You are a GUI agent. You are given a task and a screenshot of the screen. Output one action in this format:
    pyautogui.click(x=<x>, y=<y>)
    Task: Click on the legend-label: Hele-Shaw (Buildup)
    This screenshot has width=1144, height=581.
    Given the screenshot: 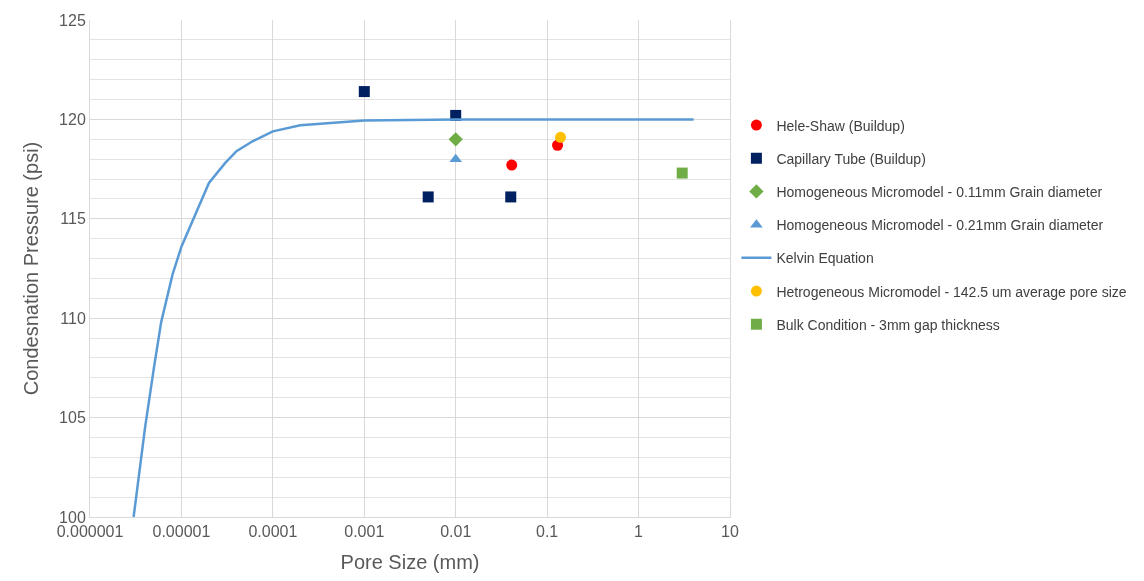 What is the action you would take?
    pyautogui.click(x=840, y=125)
    